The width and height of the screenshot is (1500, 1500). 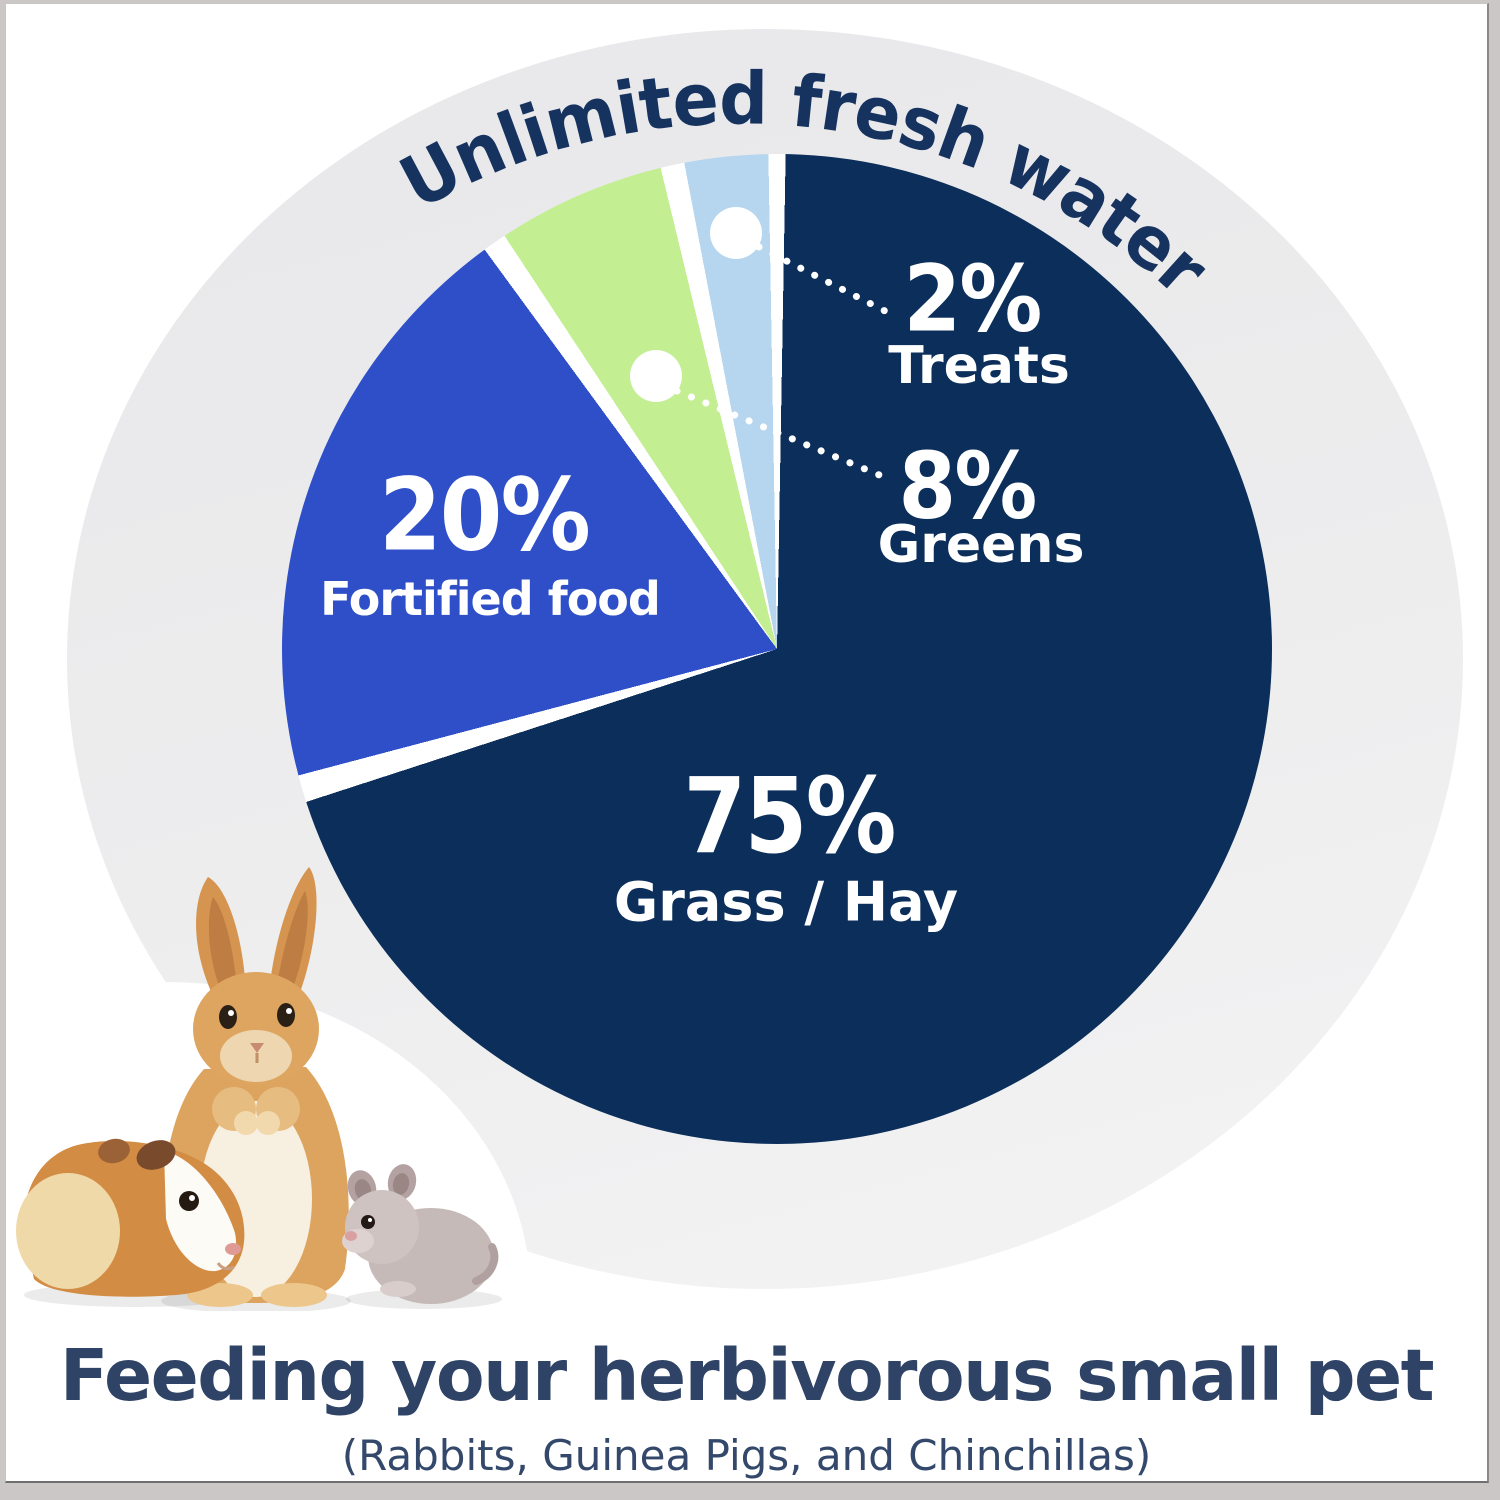 What do you see at coordinates (746, 1455) in the screenshot?
I see `page-subtitle: (Rabbits, Guinea Pigs, and Chinchillas)` at bounding box center [746, 1455].